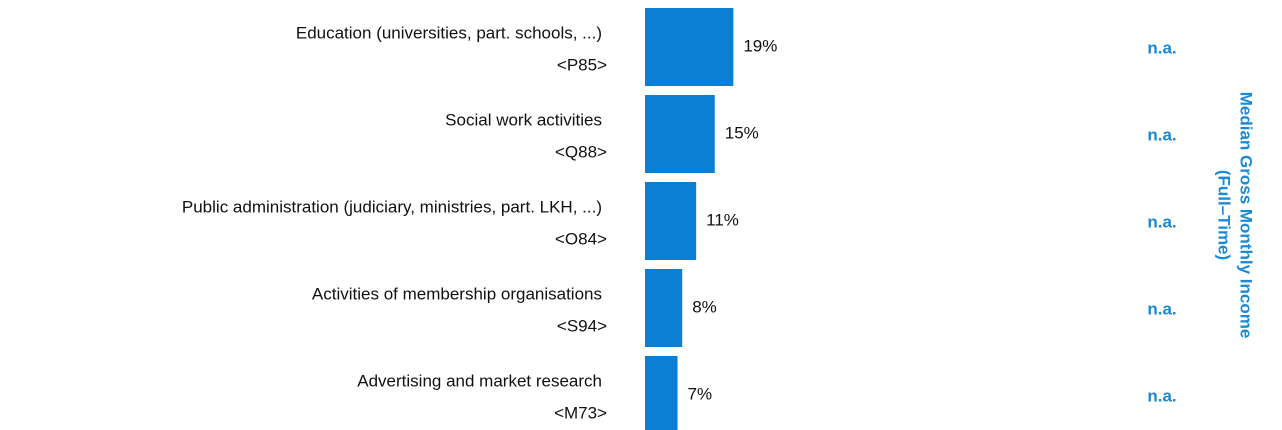  What do you see at coordinates (581, 238) in the screenshot?
I see `category-code: <O84>` at bounding box center [581, 238].